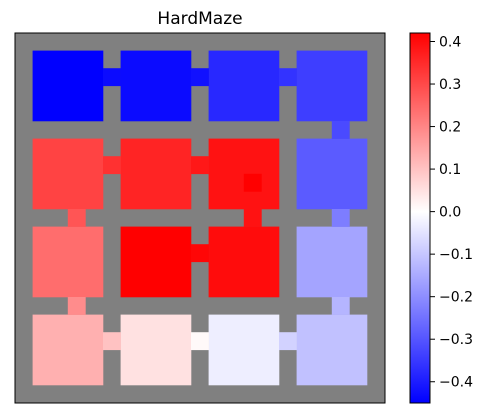 This screenshot has width=487, height=417. I want to click on colorbar-tick-label: 0.1, so click(450, 170).